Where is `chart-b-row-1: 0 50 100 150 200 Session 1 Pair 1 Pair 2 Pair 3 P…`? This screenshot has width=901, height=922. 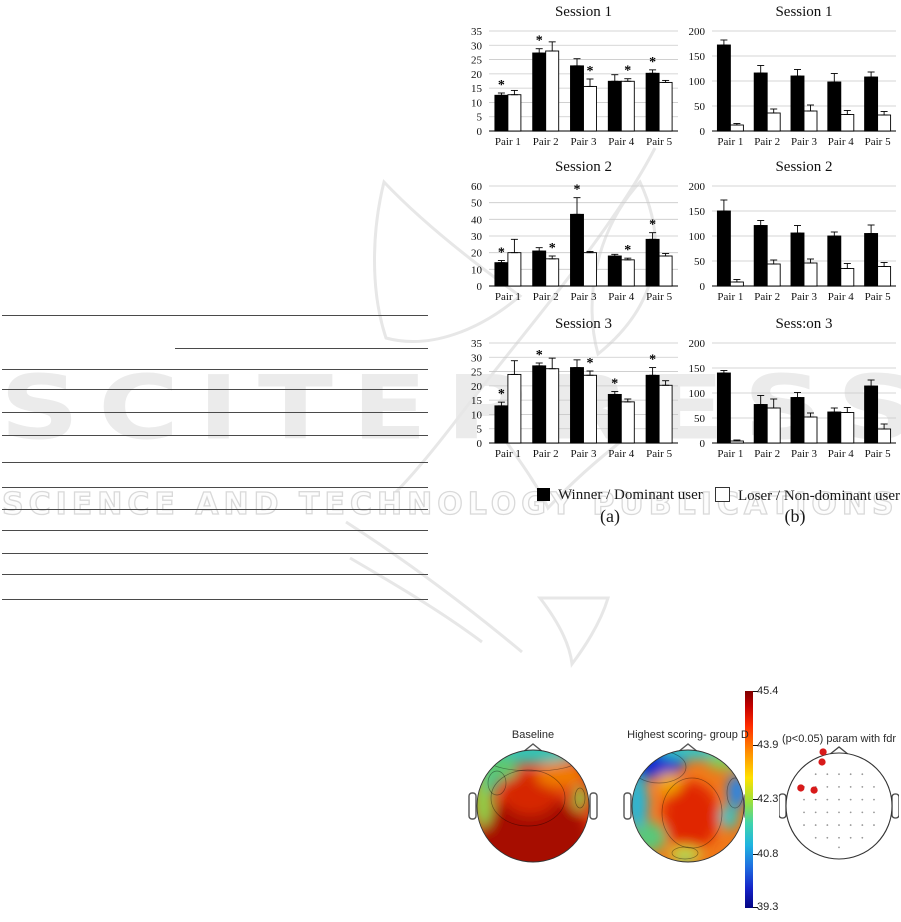
chart-b-row-1: 0 50 100 150 200 Session 1 Pair 1 Pair 2 Pair 3 P… is located at coordinates (792, 76).